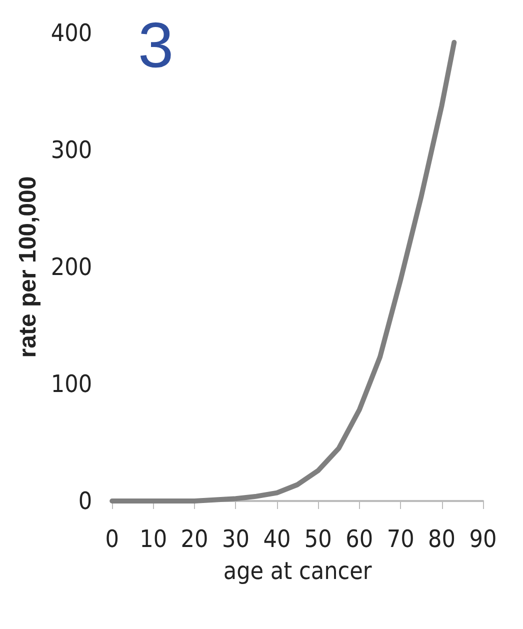 This screenshot has width=523, height=629. What do you see at coordinates (28, 267) in the screenshot?
I see `y-axis-title: rate per 100,000` at bounding box center [28, 267].